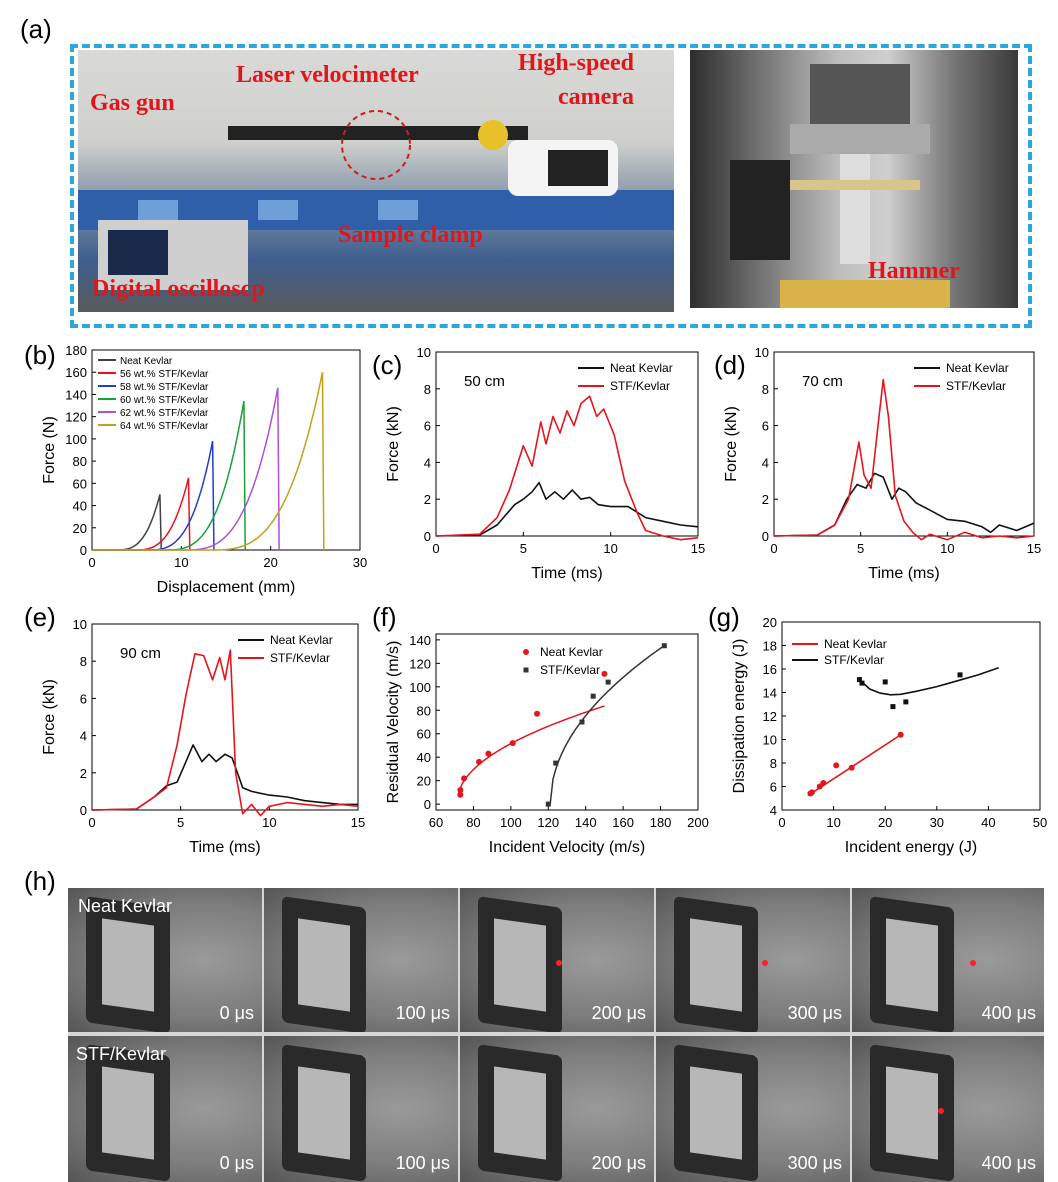 The height and width of the screenshot is (1182, 1058). Describe the element at coordinates (724, 617) in the screenshot. I see `panel-label-g: (g)` at that location.